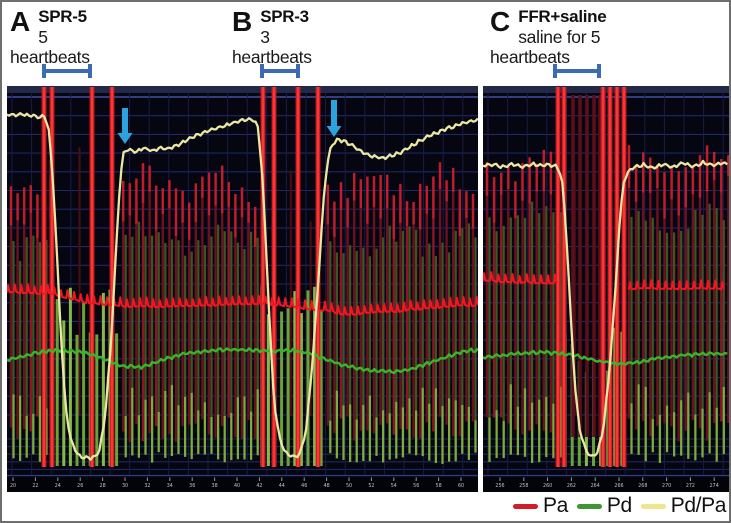  Describe the element at coordinates (666, 486) in the screenshot. I see `svg-text: 270` at that location.